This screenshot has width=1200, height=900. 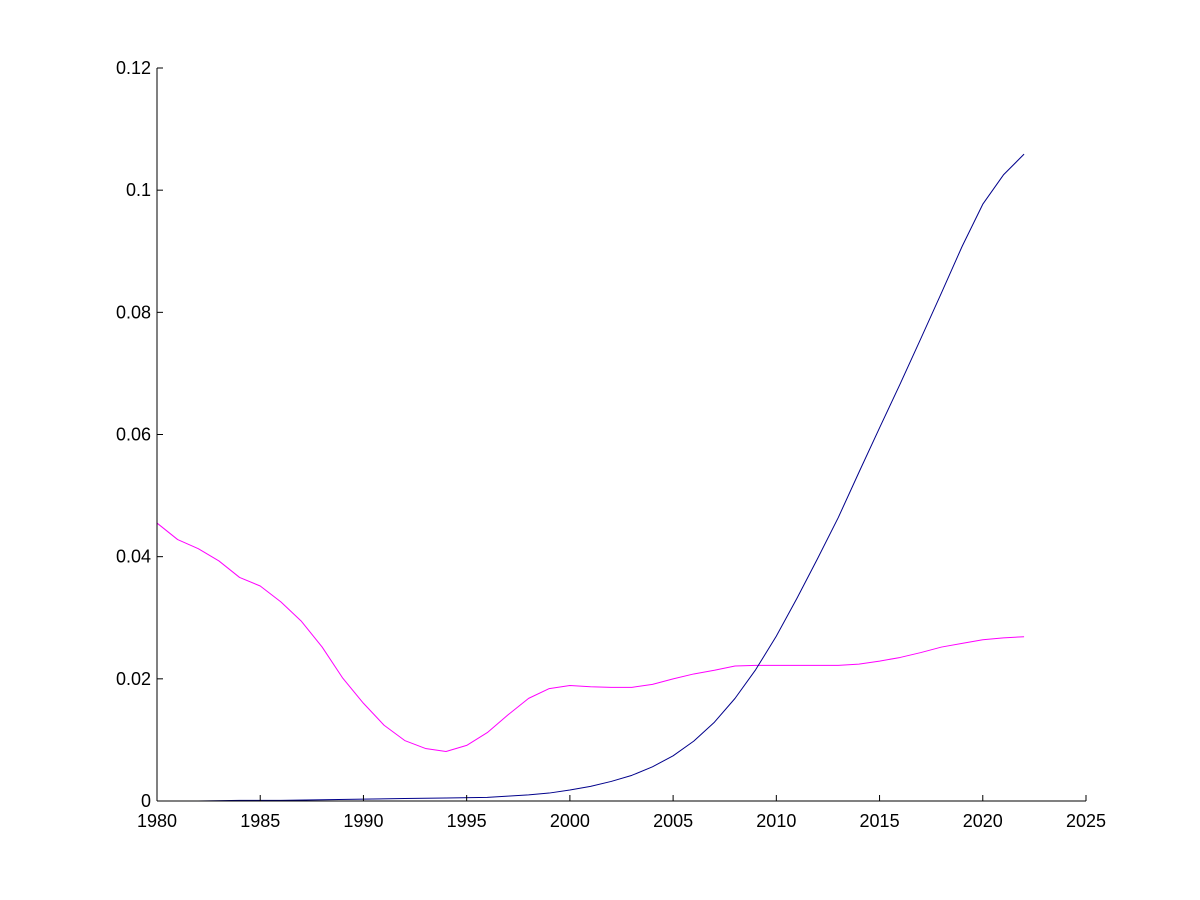 What do you see at coordinates (363, 821) in the screenshot?
I see `x-tick-label: 1990` at bounding box center [363, 821].